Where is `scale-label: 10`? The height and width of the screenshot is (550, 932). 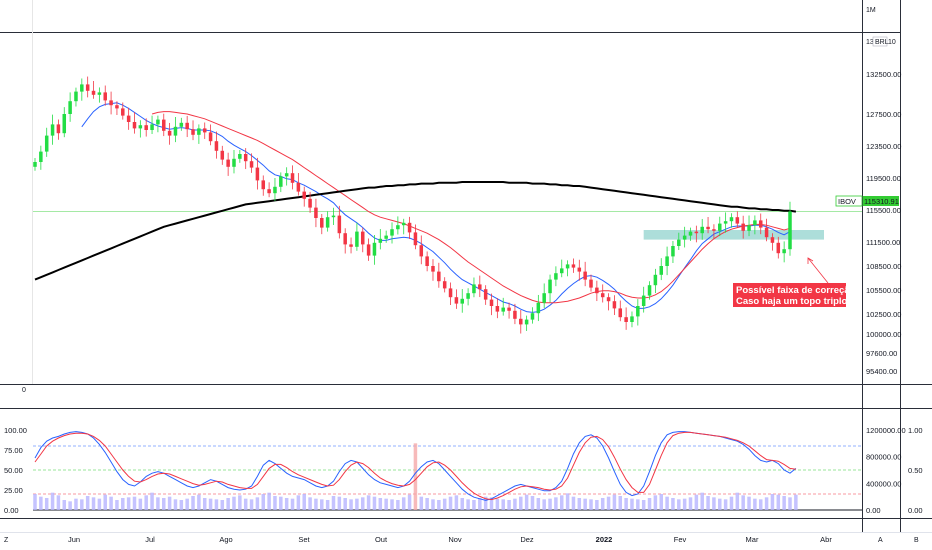 scale-label: 10 is located at coordinates (892, 42).